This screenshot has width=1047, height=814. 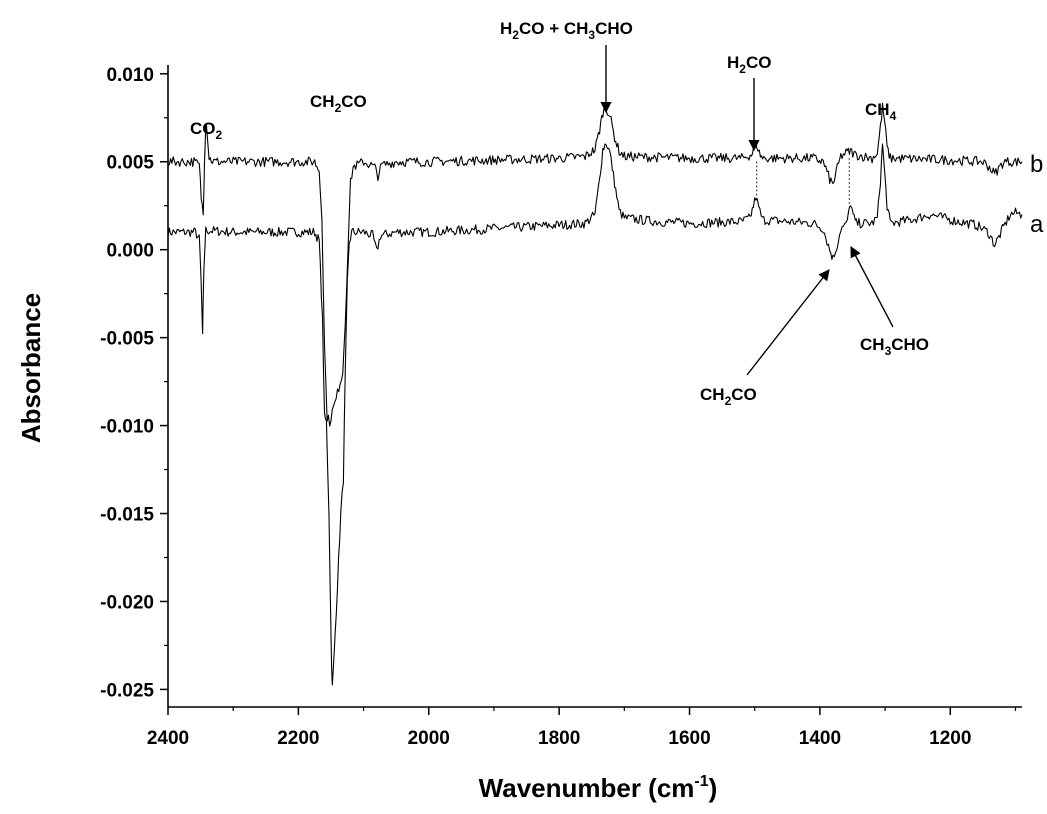 What do you see at coordinates (127, 690) in the screenshot?
I see `y-tick-label: -0.025` at bounding box center [127, 690].